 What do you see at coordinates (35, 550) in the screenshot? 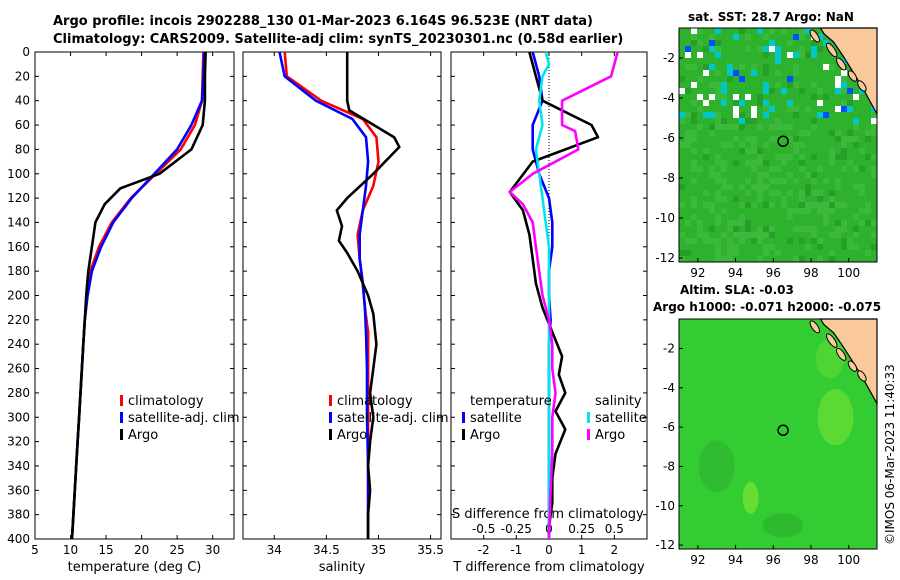
I see `x-tick-label: 5` at bounding box center [35, 550].